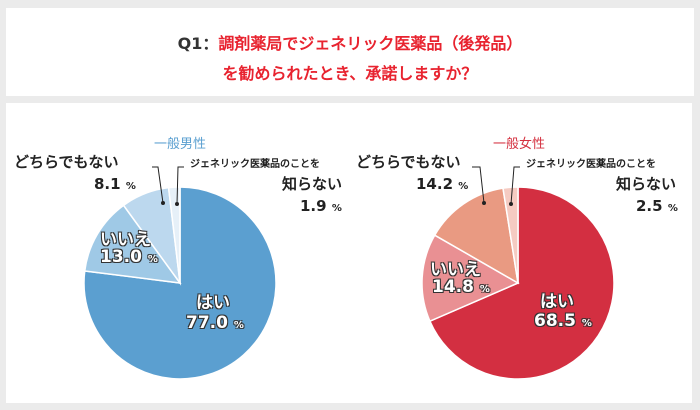  Describe the element at coordinates (215, 323) in the screenshot. I see `male-yes-value: 77.0 %` at that location.